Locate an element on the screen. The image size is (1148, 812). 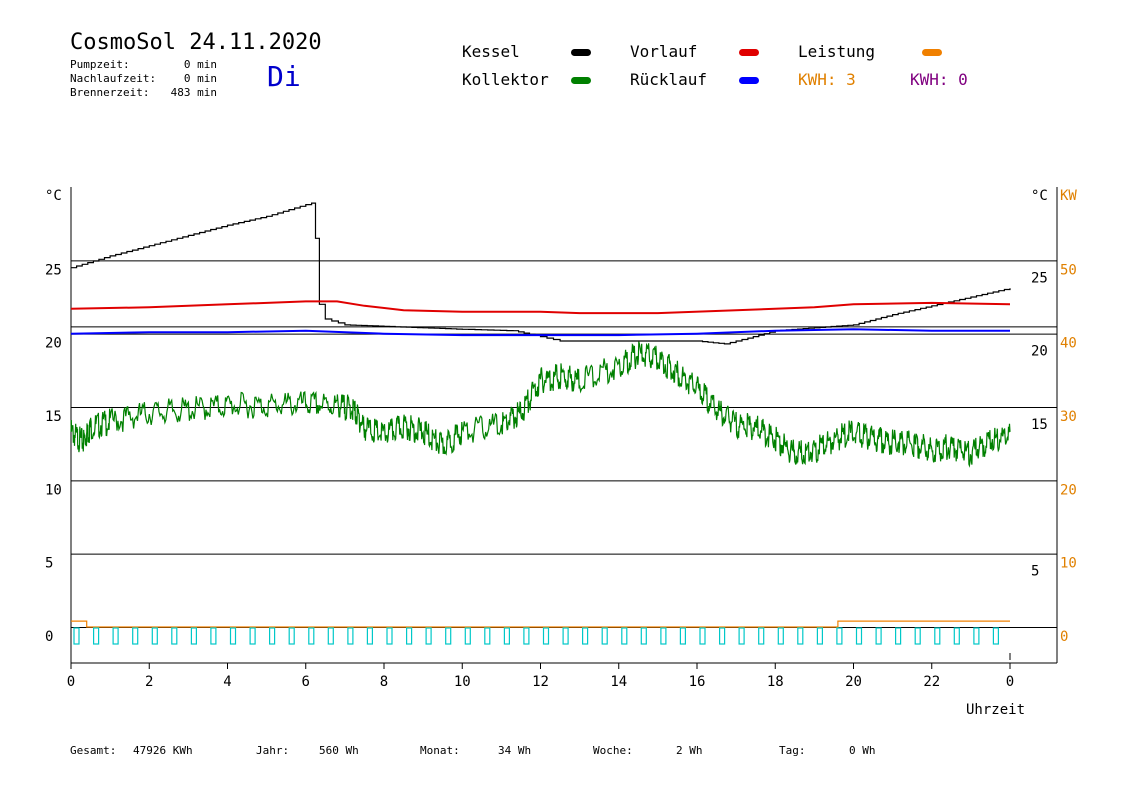
y-right-power-tick-label: 20 is located at coordinates (1068, 490).